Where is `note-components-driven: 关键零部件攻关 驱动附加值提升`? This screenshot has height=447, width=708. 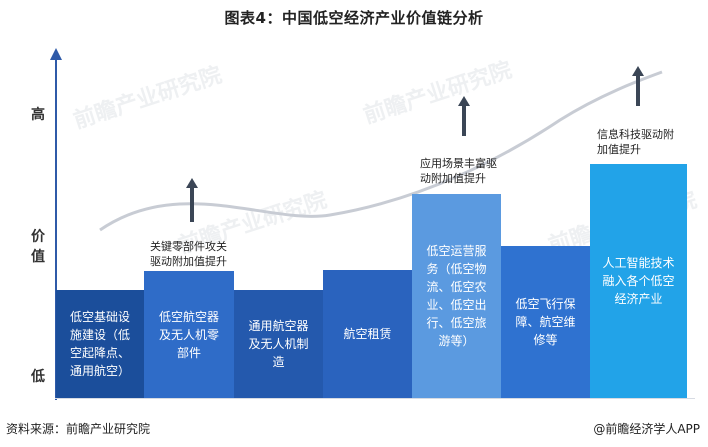
note-components-driven: 关键零部件攻关 驱动附加值提升 is located at coordinates (188, 254).